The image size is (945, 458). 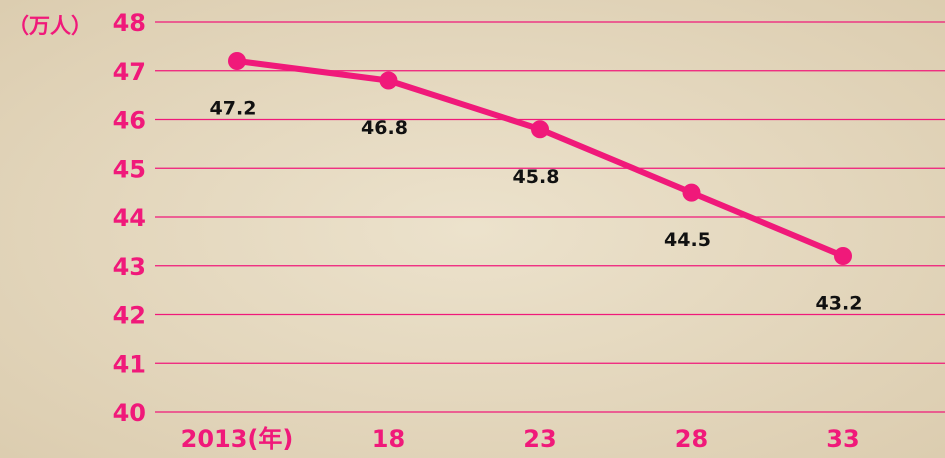 I want to click on x-tick-label: 28, so click(x=691, y=439).